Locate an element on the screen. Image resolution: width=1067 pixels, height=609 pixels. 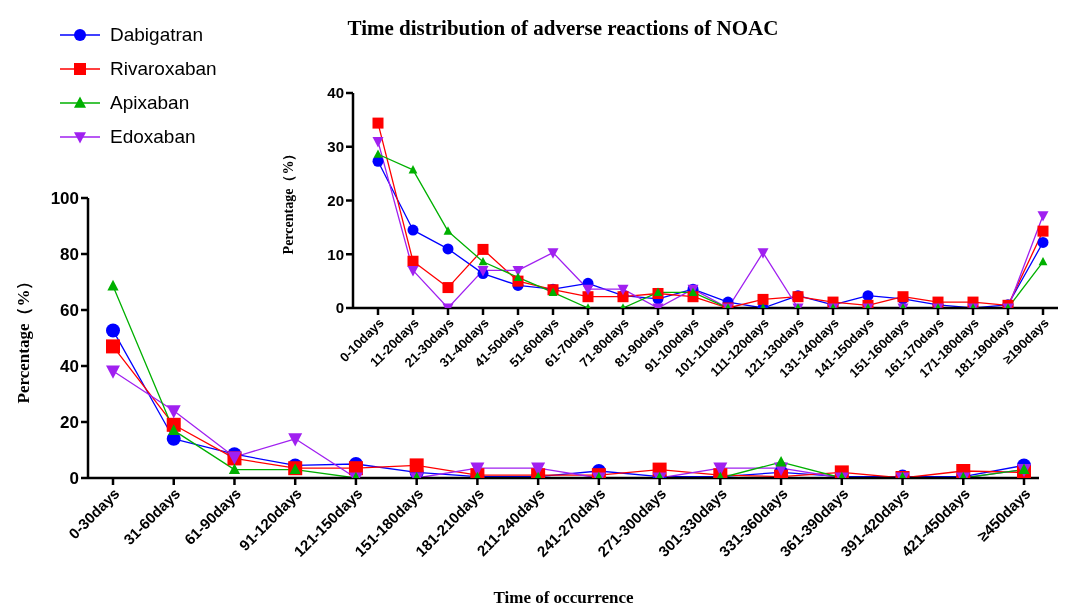
legend-label: Dabigatran is located at coordinates (156, 35).